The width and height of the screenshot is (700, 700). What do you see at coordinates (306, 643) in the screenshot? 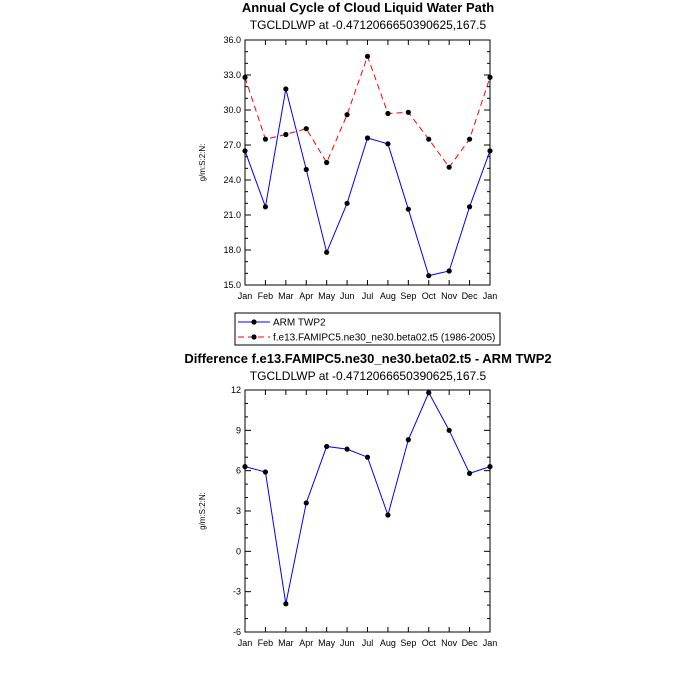
I see `chart2-x-tick-label: Apr` at bounding box center [306, 643].